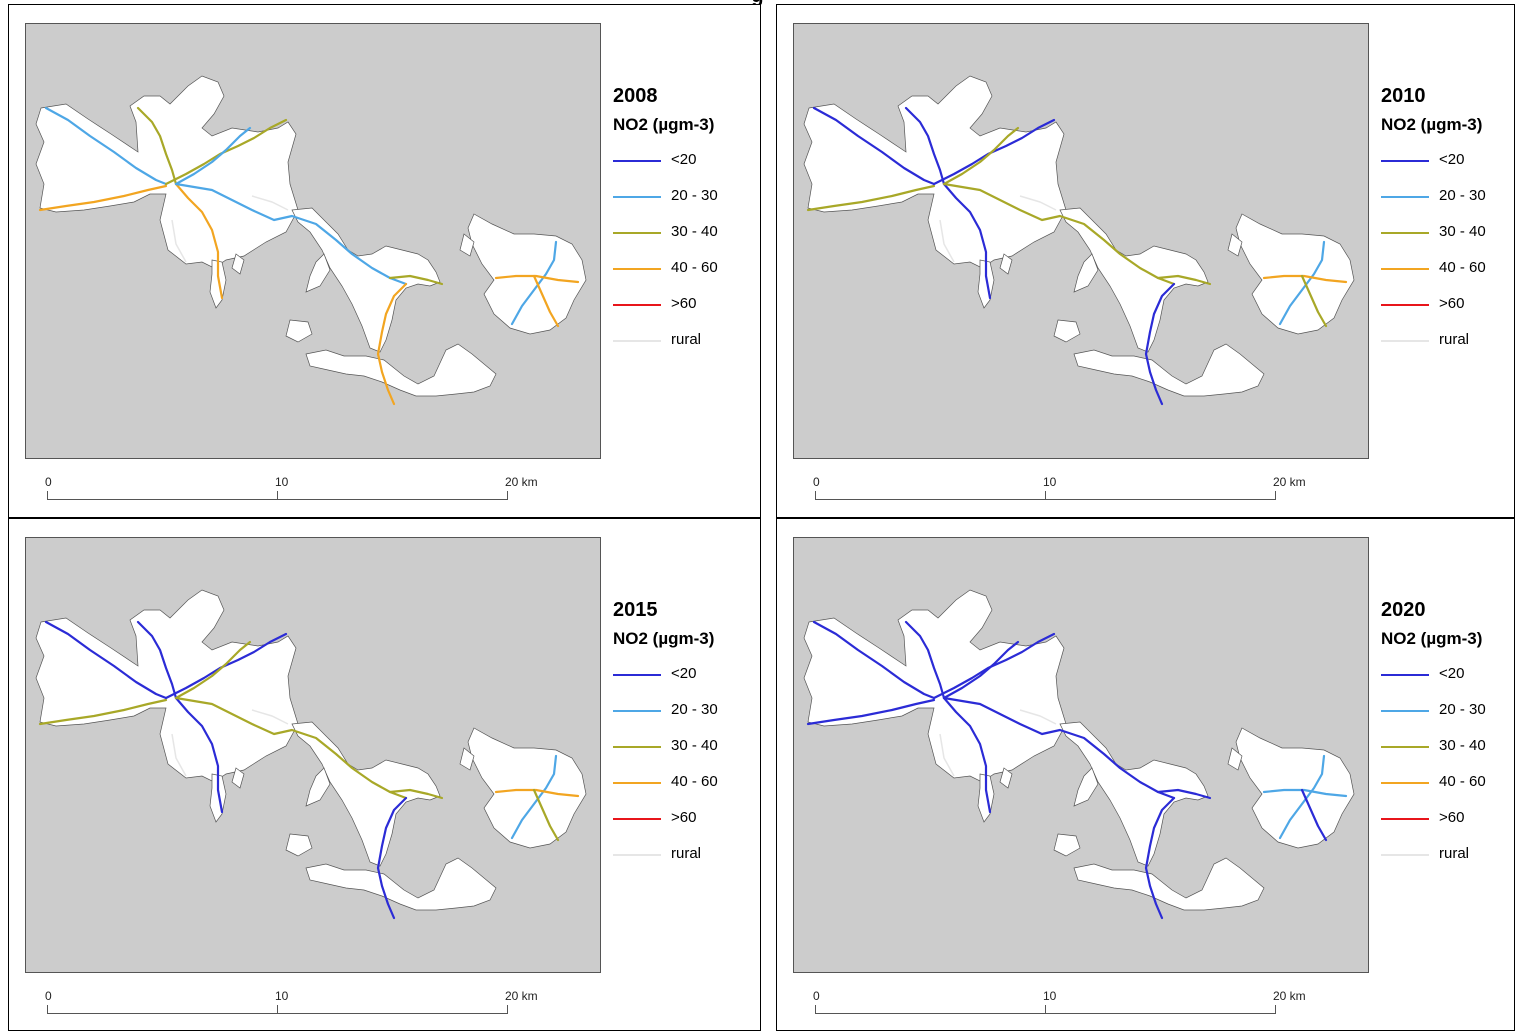 The height and width of the screenshot is (1031, 1515). Describe the element at coordinates (757, 3) in the screenshot. I see `figure-title: g` at that location.